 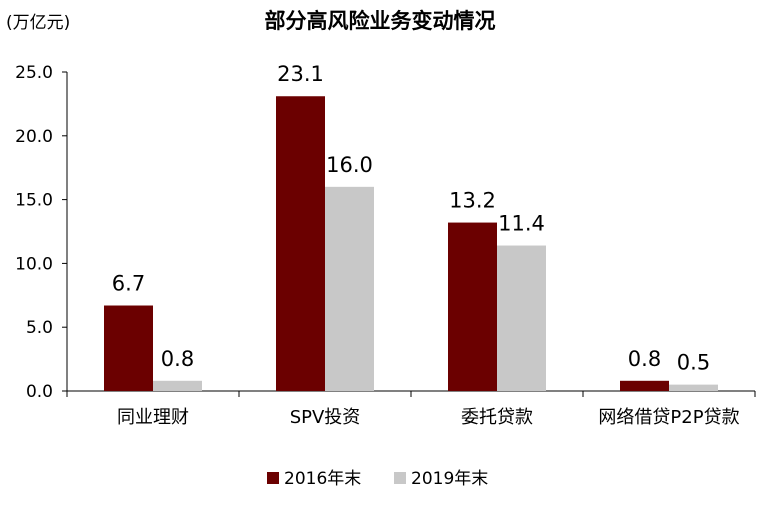 I want to click on y-tick-label: 25.0, so click(x=34, y=73).